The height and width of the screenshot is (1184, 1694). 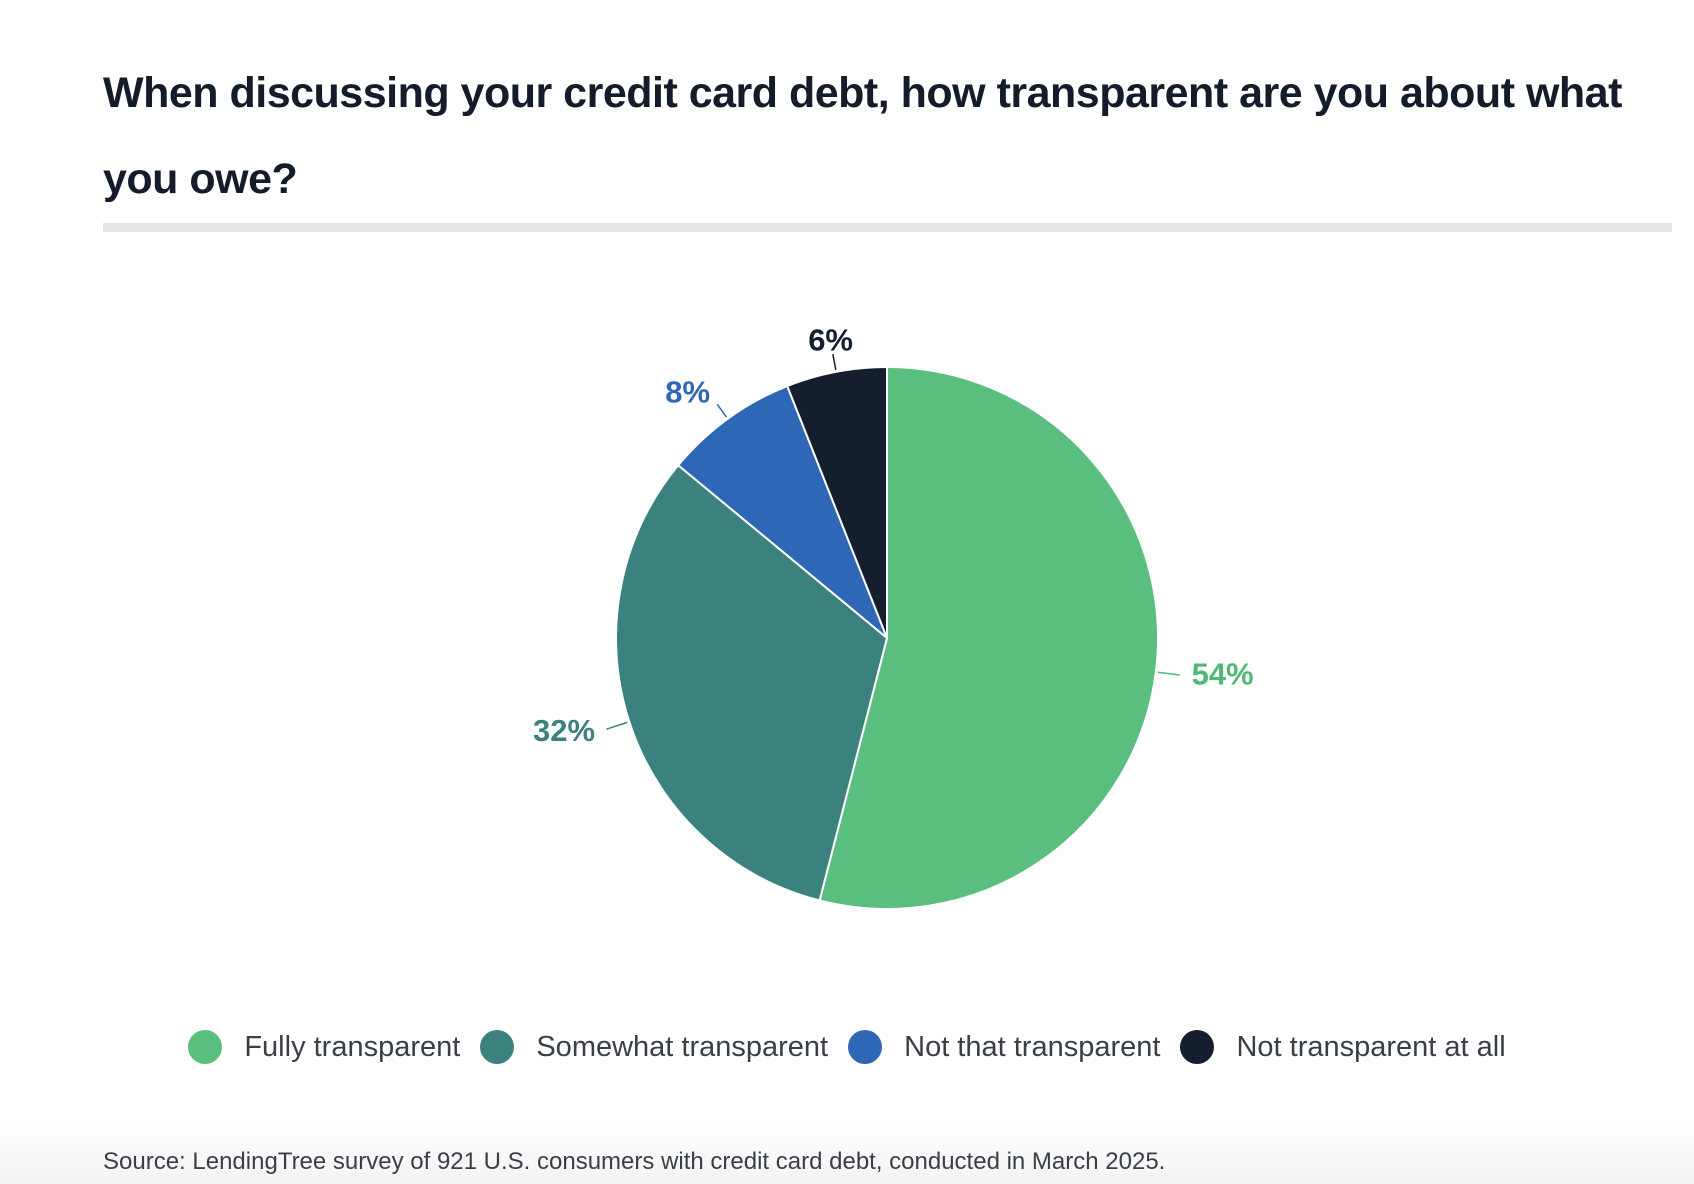 I want to click on legend-swatch-somewhat-transparent, so click(x=497, y=1047).